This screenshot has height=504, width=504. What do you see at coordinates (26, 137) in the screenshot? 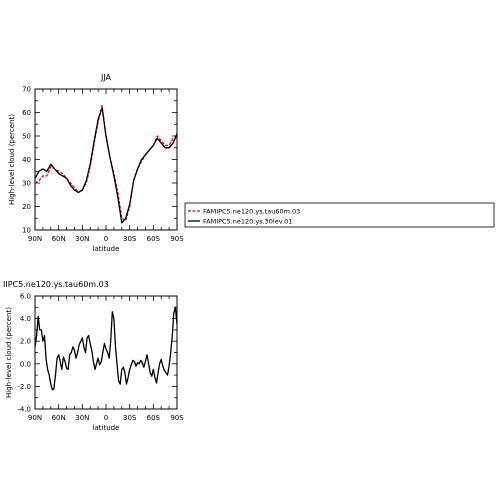
I see `y-tick-label: 50` at bounding box center [26, 137].